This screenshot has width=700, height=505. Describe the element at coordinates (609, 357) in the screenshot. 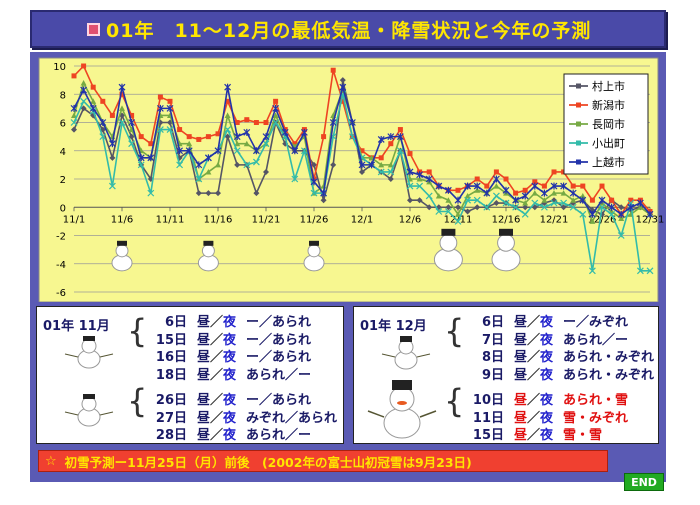

I see `snow-condition: あられ・みぞれ` at that location.